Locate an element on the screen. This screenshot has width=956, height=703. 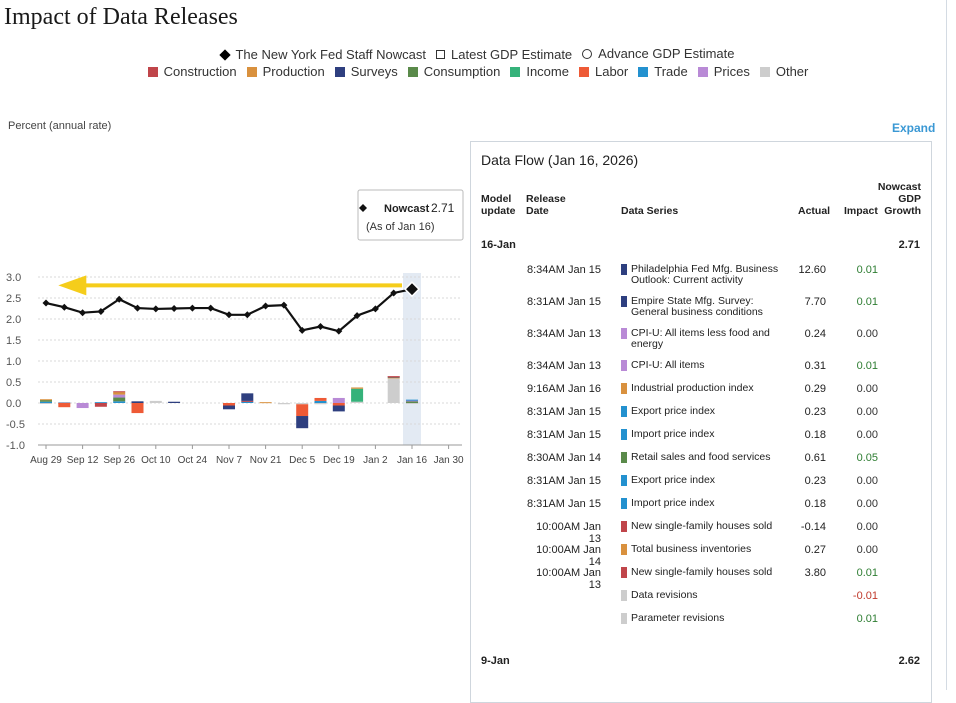
legend-category-consumption: Consumption is located at coordinates (454, 71).